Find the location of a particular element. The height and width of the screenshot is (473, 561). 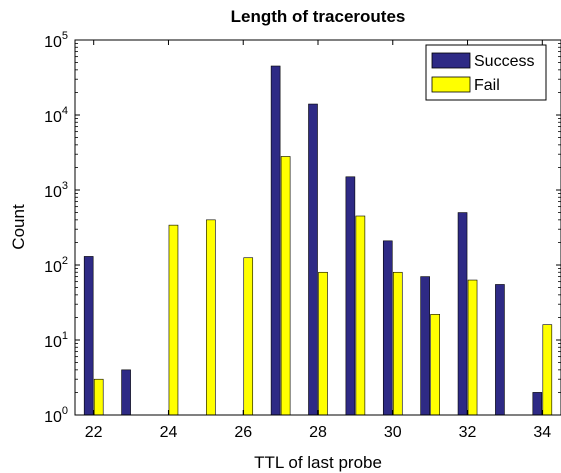

x-tick-label-30: 30 is located at coordinates (393, 432).